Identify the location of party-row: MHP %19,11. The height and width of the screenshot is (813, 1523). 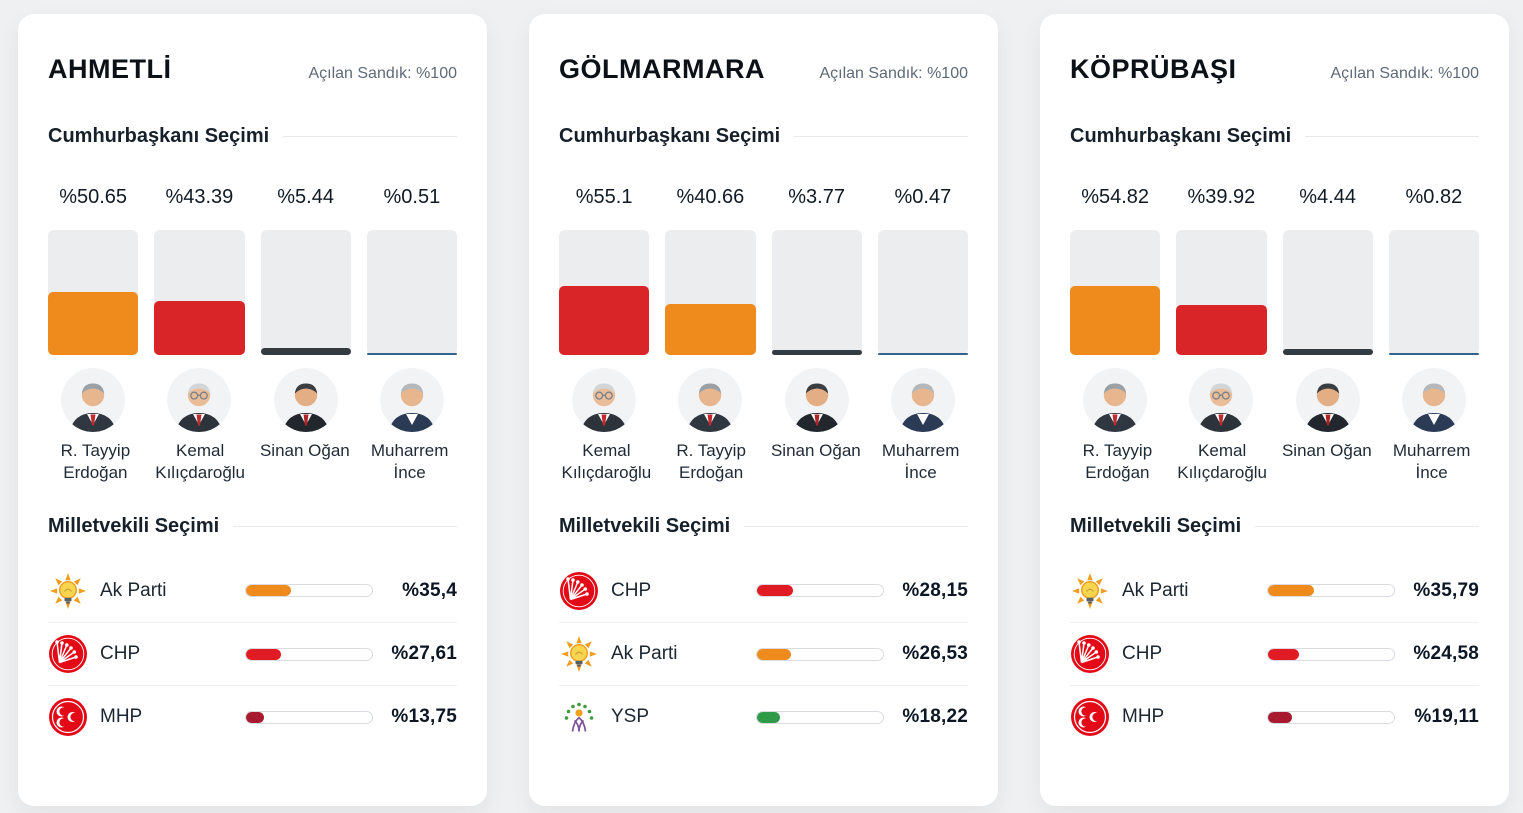
(1274, 716).